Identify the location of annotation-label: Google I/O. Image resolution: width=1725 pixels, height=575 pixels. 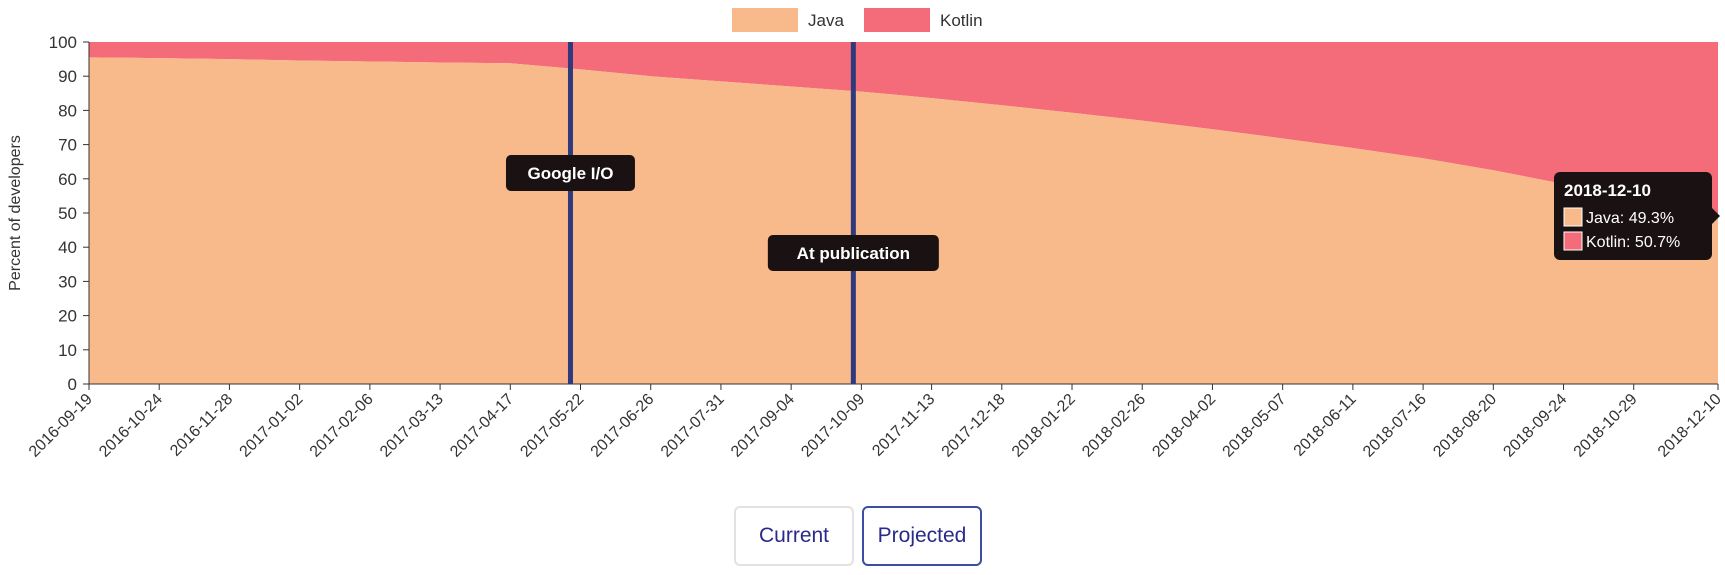
(571, 173).